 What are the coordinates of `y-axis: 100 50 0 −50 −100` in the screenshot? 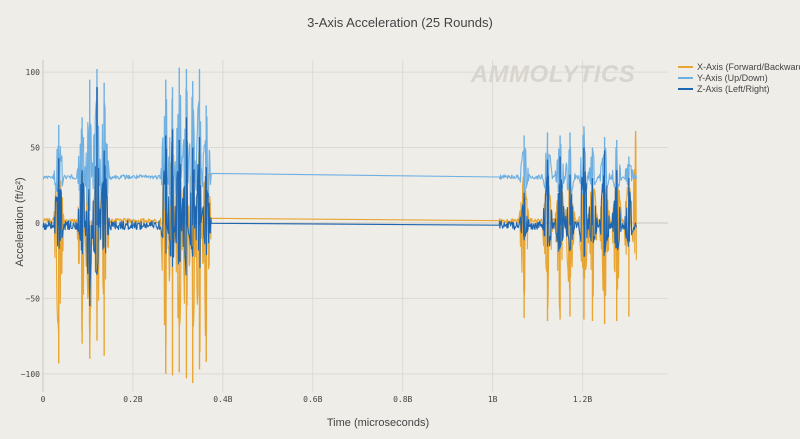 It's located at (30, 223).